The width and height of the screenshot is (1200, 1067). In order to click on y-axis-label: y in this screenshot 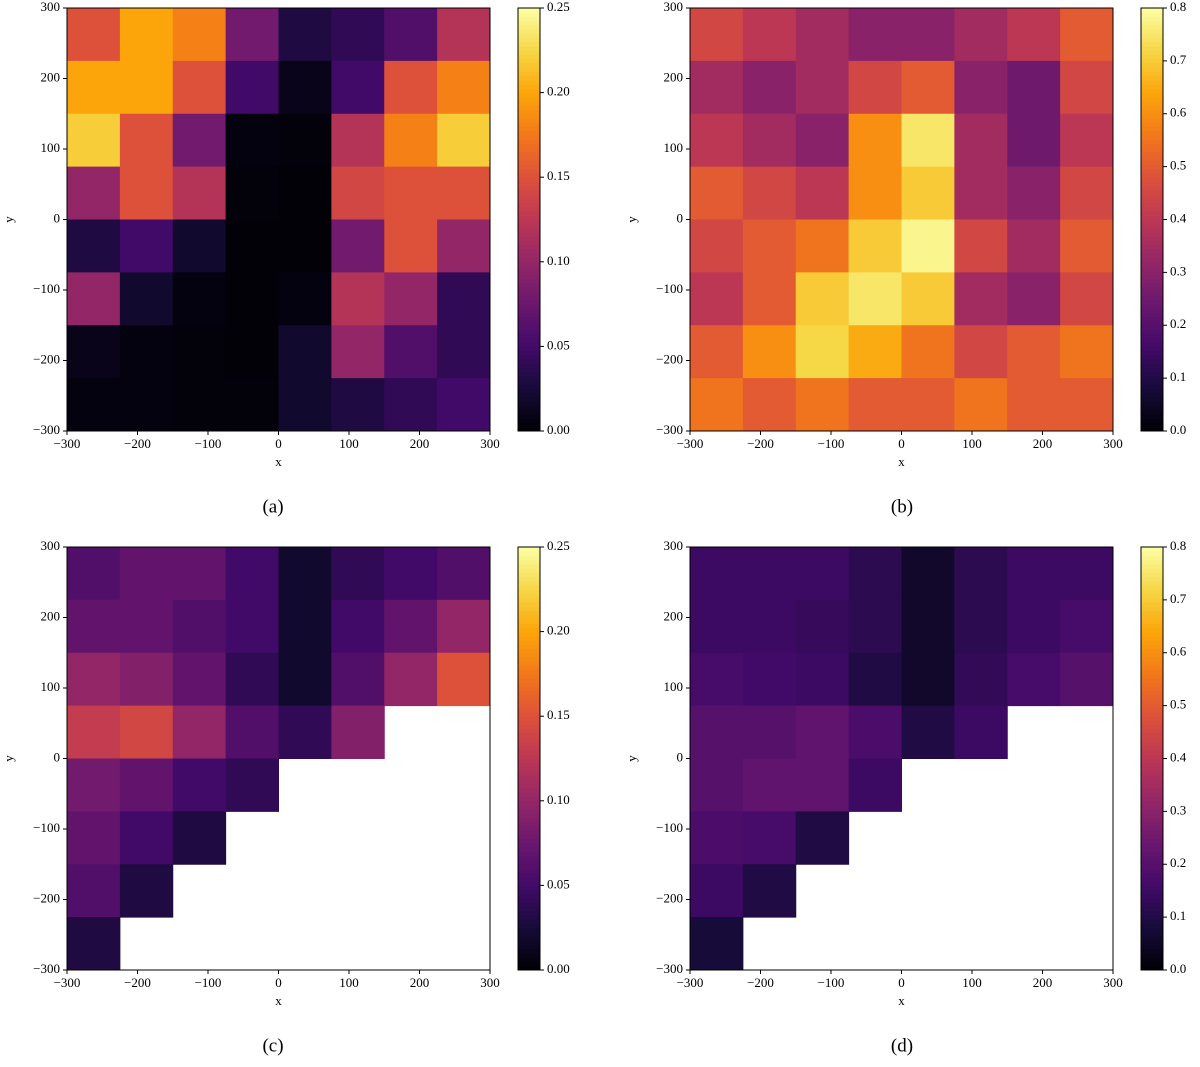, I will do `click(631, 758)`.